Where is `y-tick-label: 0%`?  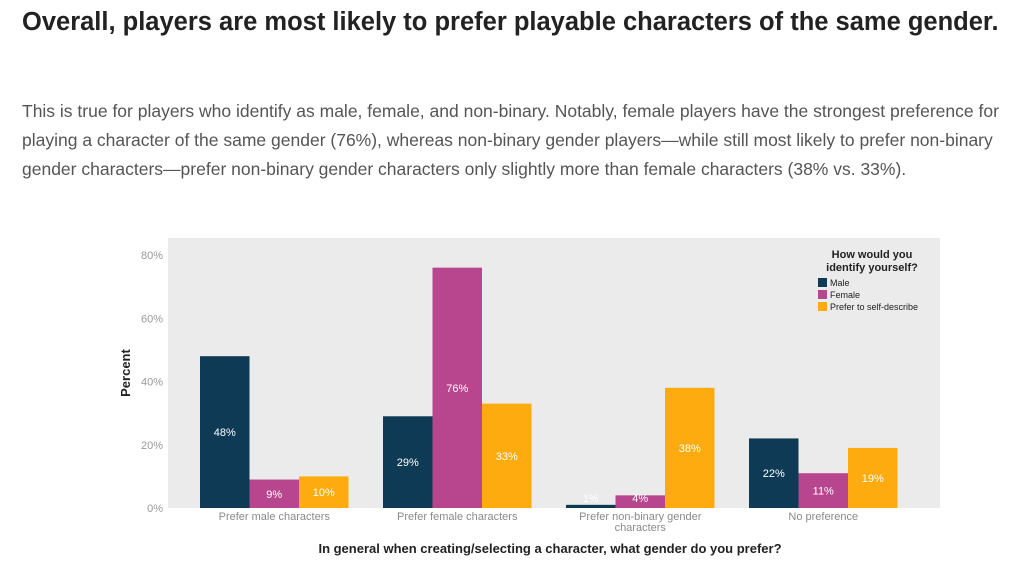
y-tick-label: 0% is located at coordinates (155, 509).